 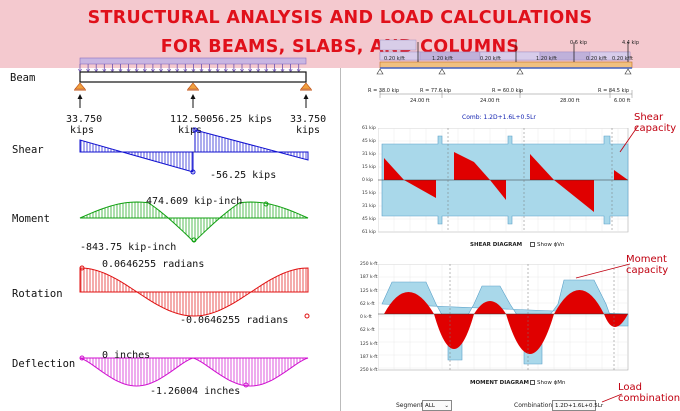 I want to click on load-combination-line1: Load, so click(x=630, y=387).